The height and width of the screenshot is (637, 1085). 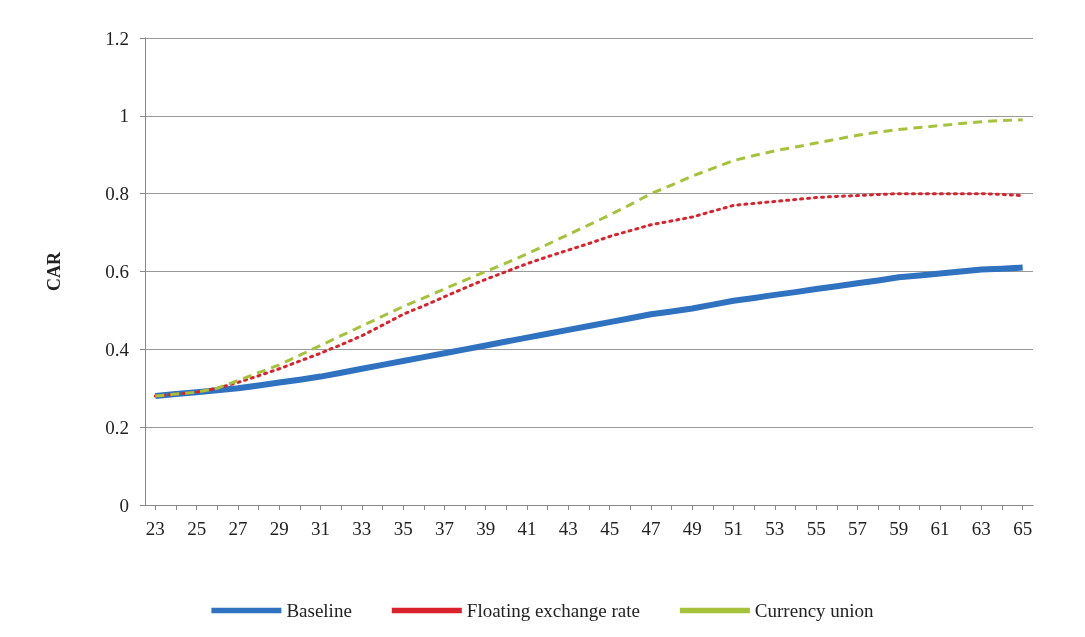 What do you see at coordinates (651, 528) in the screenshot?
I see `x-tick-label: 47` at bounding box center [651, 528].